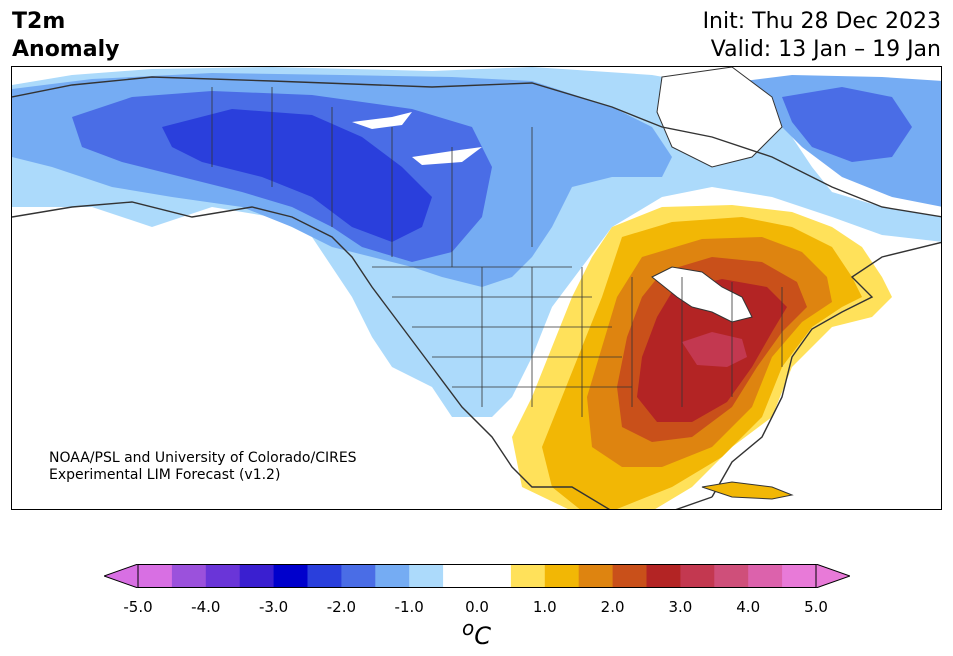 The image size is (953, 656). What do you see at coordinates (468, 628) in the screenshot?
I see `unit-superscript: o` at bounding box center [468, 628].